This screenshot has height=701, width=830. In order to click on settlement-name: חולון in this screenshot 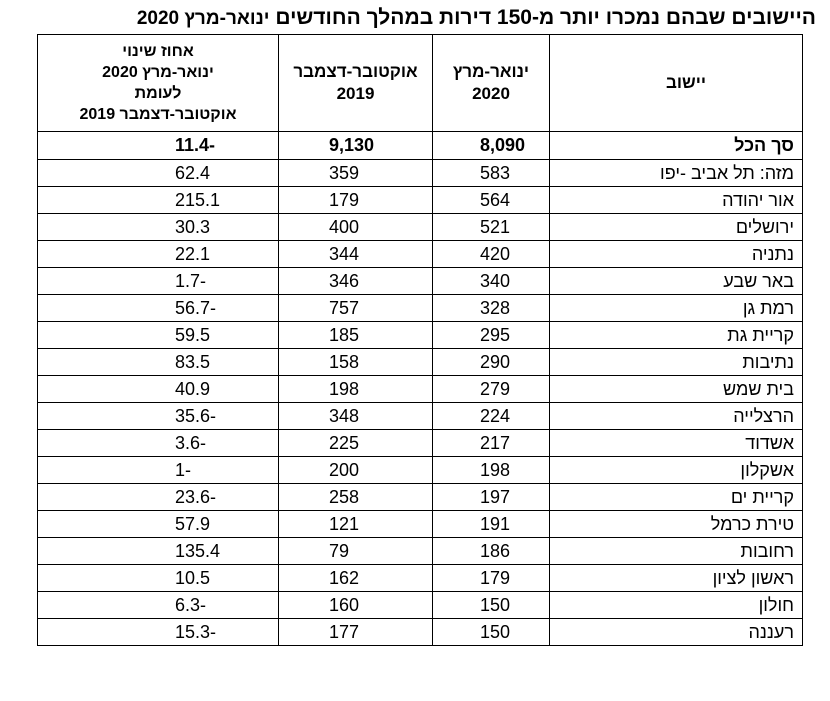, I will do `click(676, 605)`.